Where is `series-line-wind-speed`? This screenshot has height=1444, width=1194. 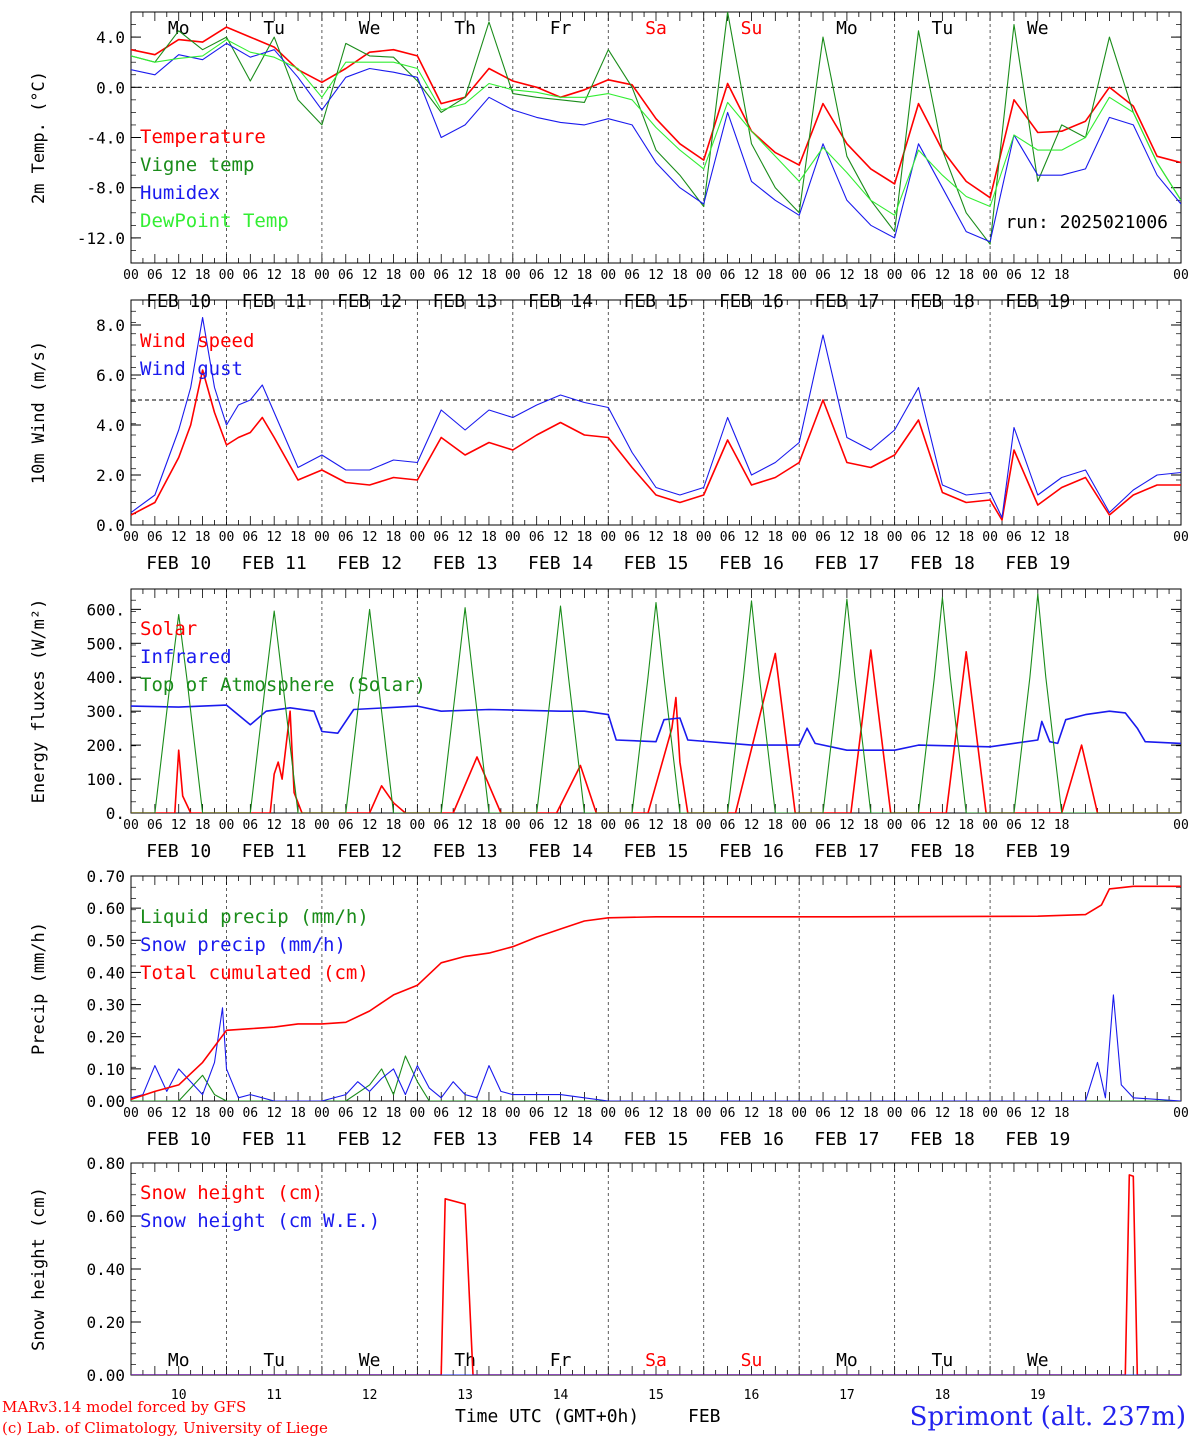 series-line-wind-speed is located at coordinates (656, 445).